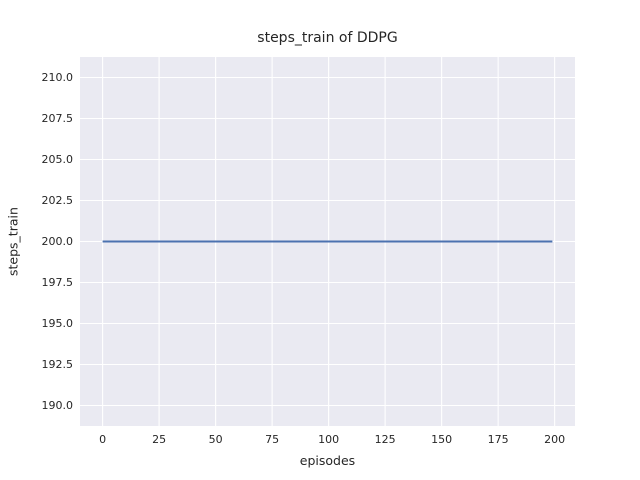  Describe the element at coordinates (57, 364) in the screenshot. I see `y-tick-label: 192.5` at that location.